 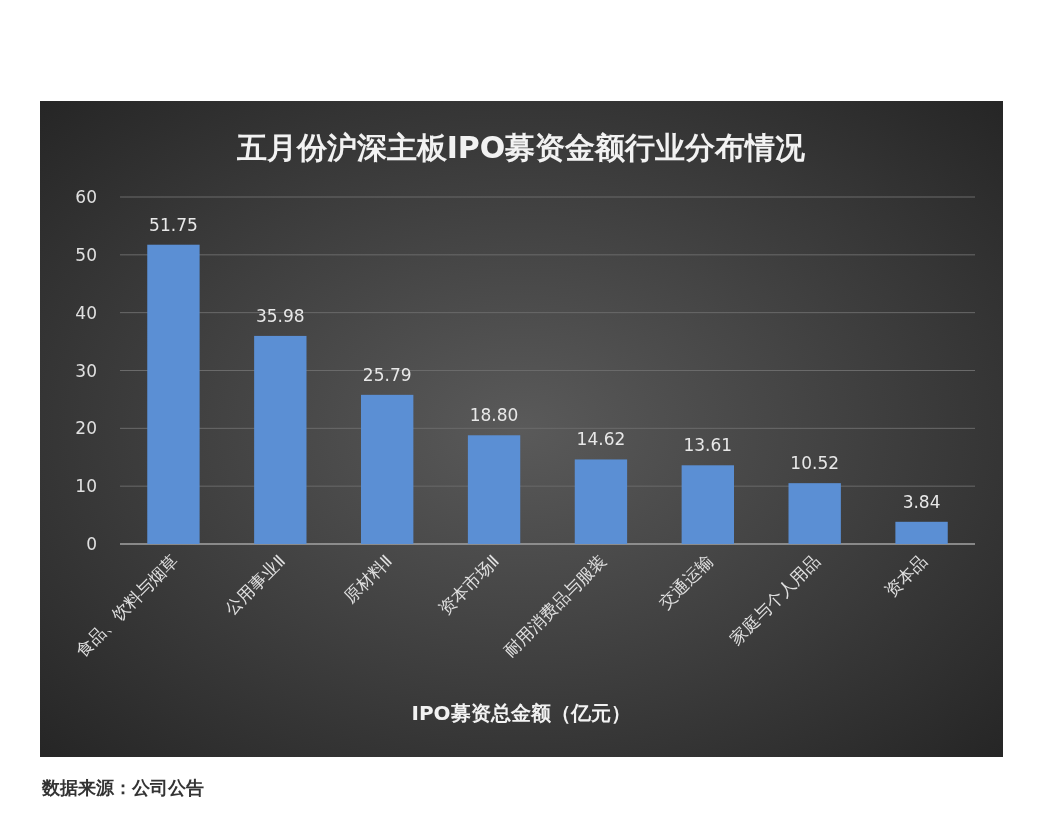 What do you see at coordinates (601, 439) in the screenshot?
I see `data-label: 14.62` at bounding box center [601, 439].